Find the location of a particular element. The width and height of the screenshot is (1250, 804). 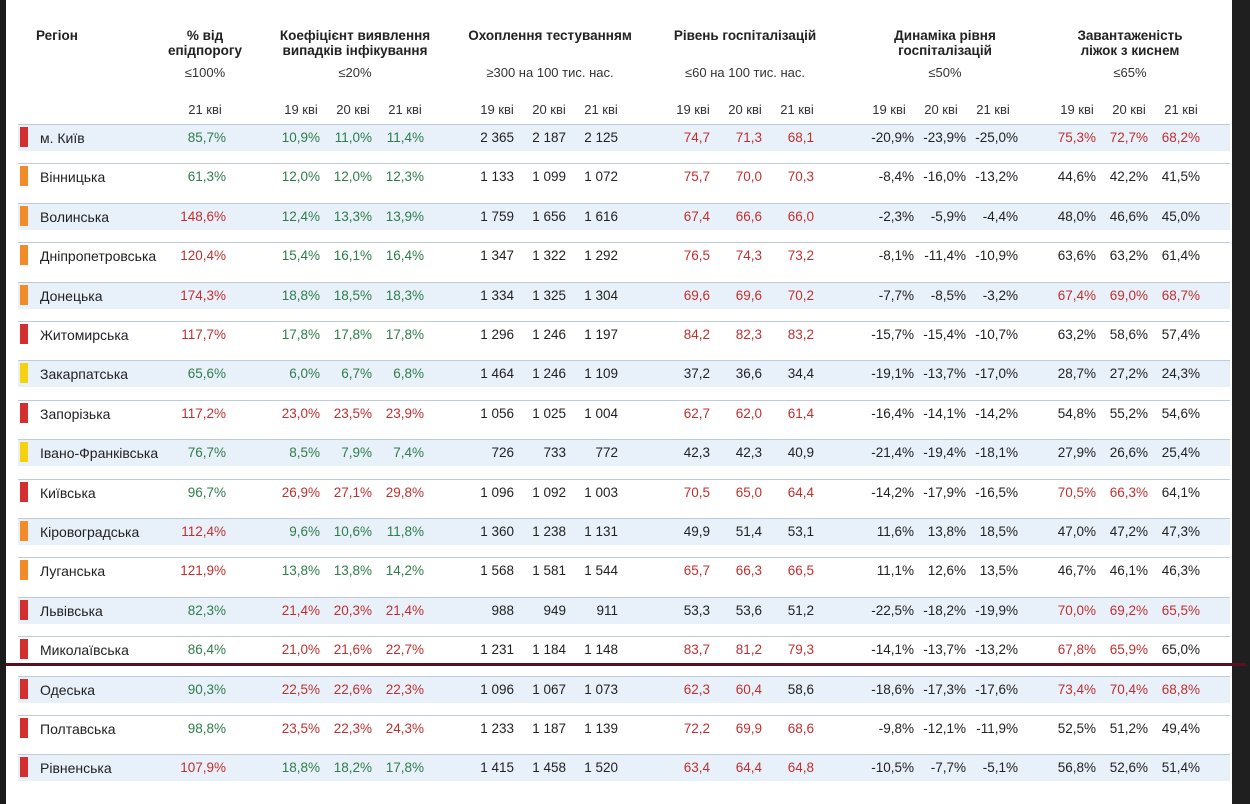

region-name: Житомирська is located at coordinates (84, 335).